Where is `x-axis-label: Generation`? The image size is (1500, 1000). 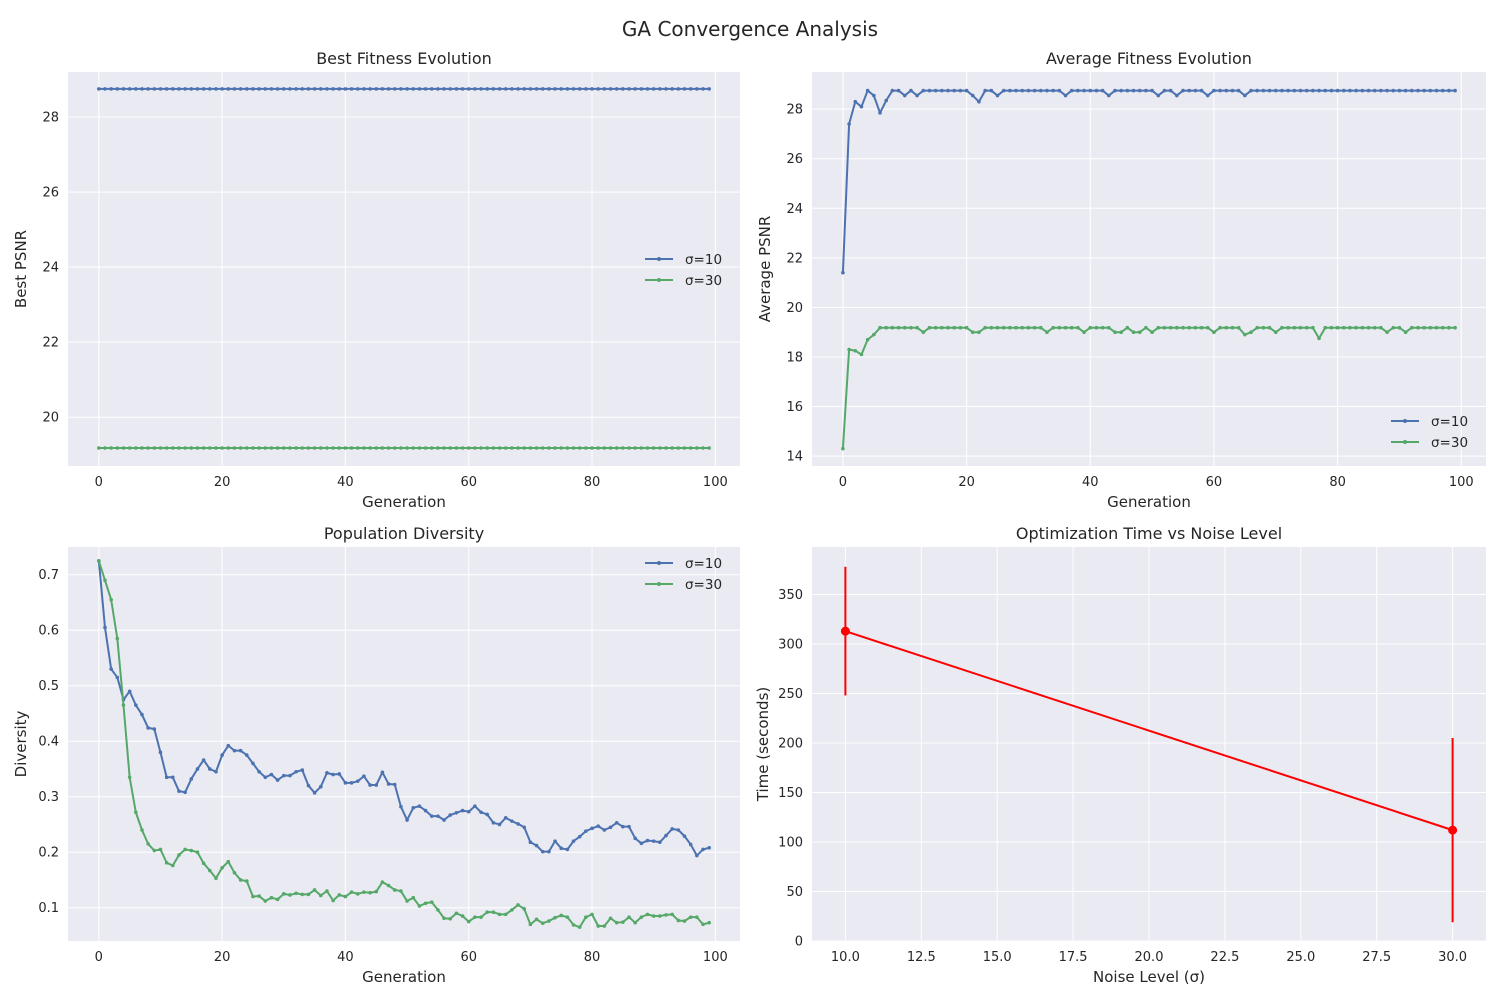
x-axis-label: Generation is located at coordinates (1149, 502).